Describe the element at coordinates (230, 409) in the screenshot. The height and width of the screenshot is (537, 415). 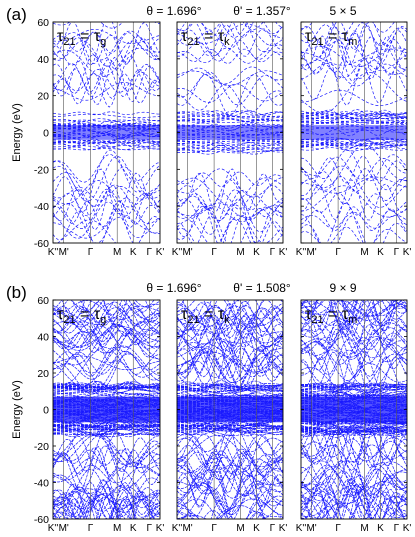
I see `band-cluster` at that location.